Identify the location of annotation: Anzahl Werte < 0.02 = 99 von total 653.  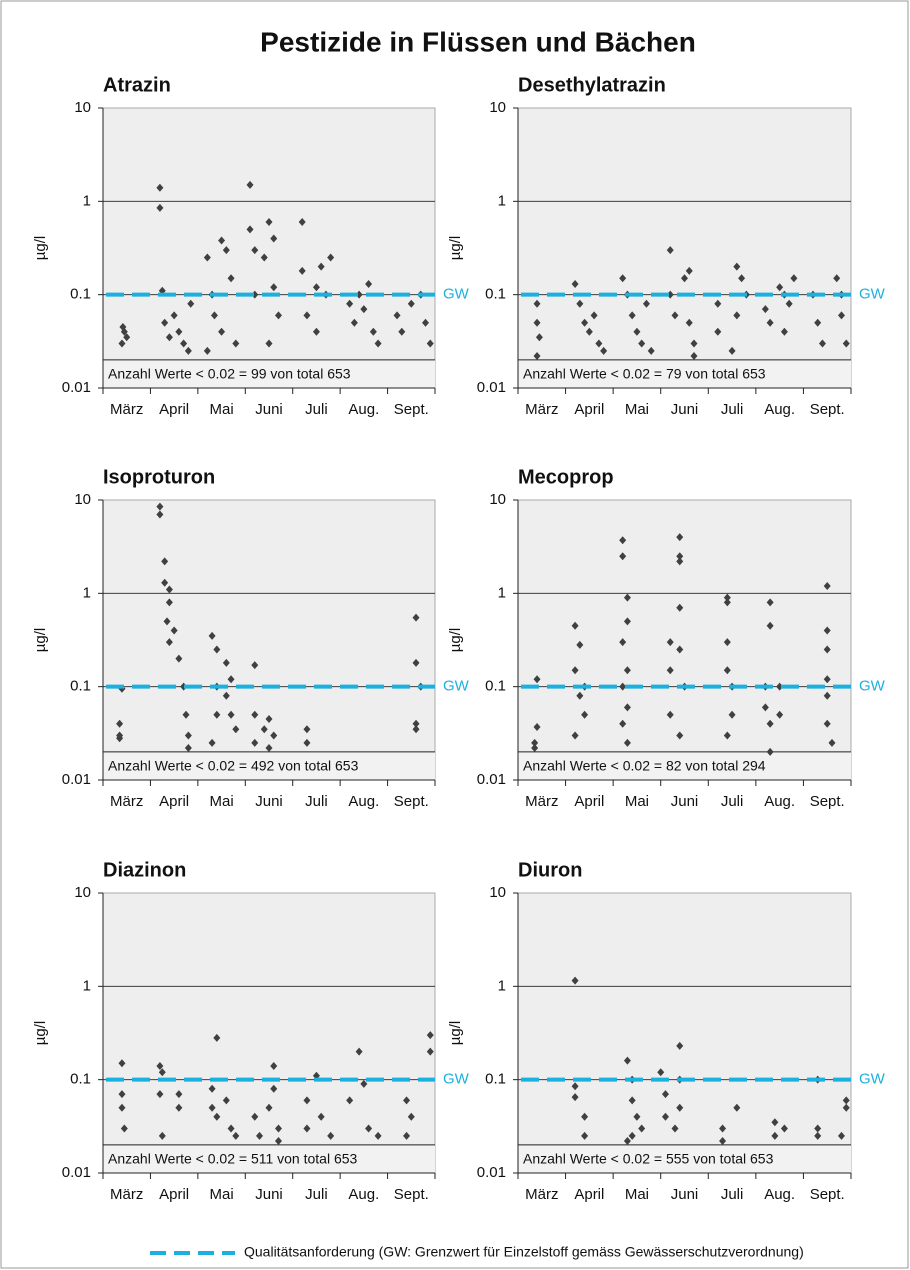
(229, 374).